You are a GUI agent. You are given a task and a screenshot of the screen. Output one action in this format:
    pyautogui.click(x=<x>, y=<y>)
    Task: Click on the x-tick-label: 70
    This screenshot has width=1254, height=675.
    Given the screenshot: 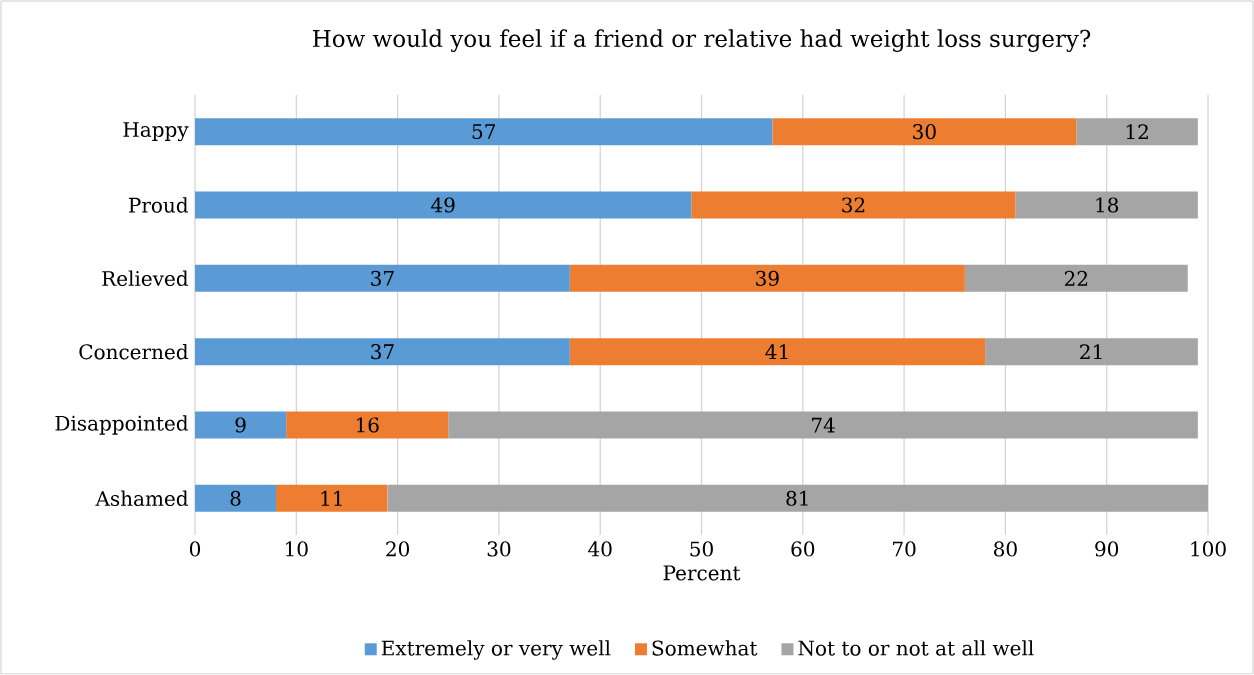 What is the action you would take?
    pyautogui.click(x=904, y=549)
    